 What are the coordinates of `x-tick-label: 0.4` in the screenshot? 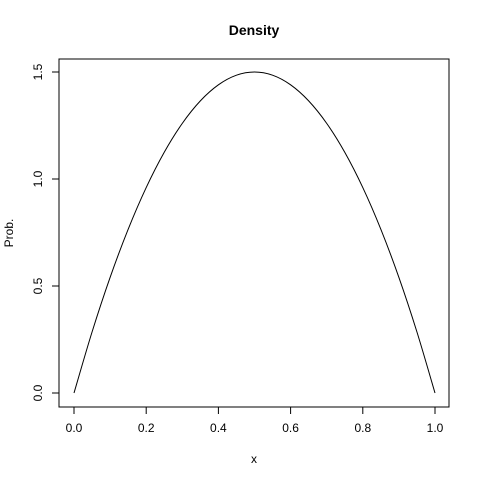 It's located at (218, 428).